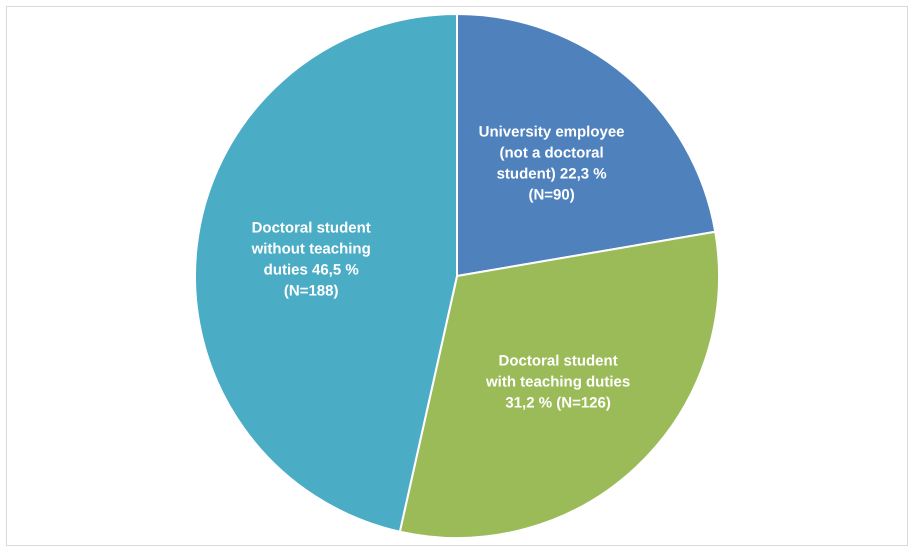 The width and height of the screenshot is (918, 553). What do you see at coordinates (310, 260) in the screenshot?
I see `slice-label: Doctoral student without teaching duties 46,5 % (N=188)` at bounding box center [310, 260].